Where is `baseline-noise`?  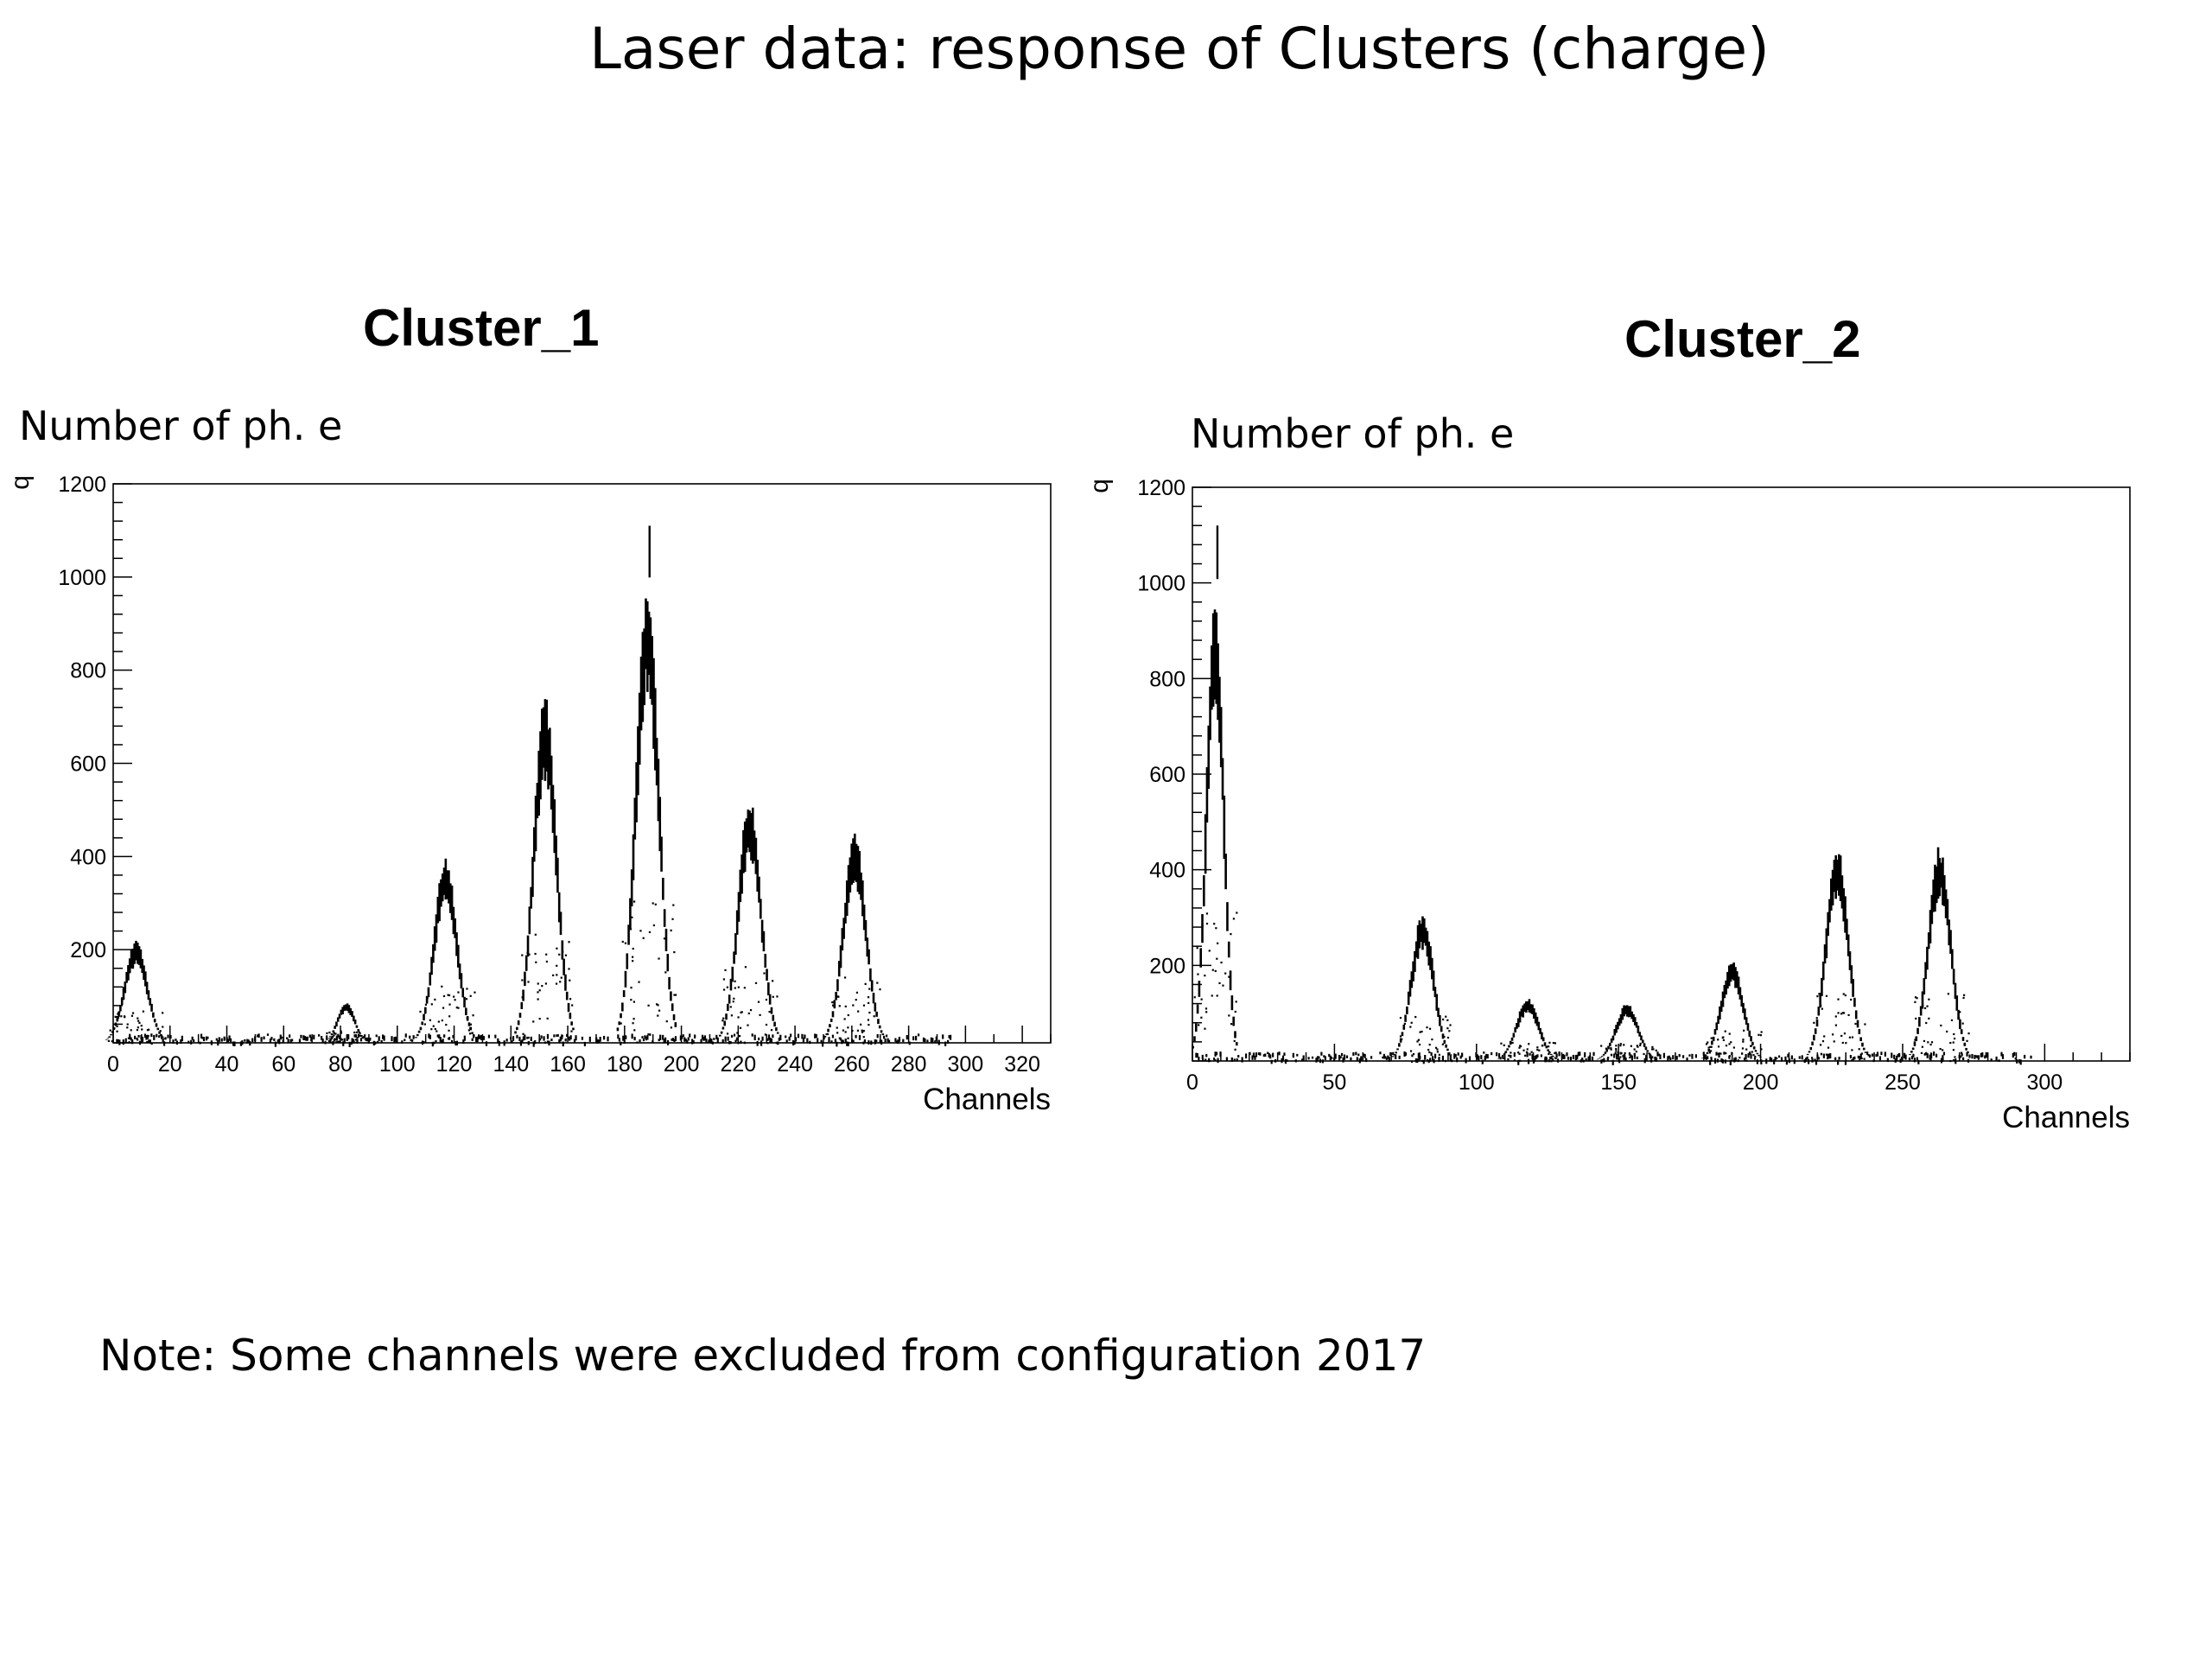 baseline-noise is located at coordinates (534, 1040).